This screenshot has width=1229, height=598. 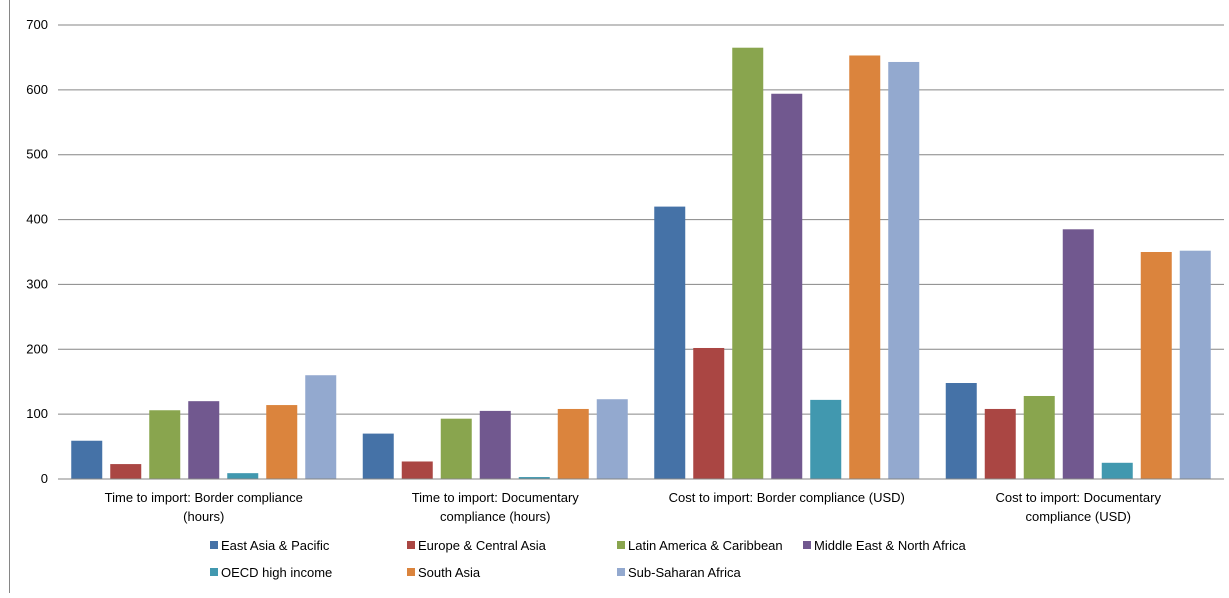 I want to click on legend-label: South Asia, so click(x=449, y=572).